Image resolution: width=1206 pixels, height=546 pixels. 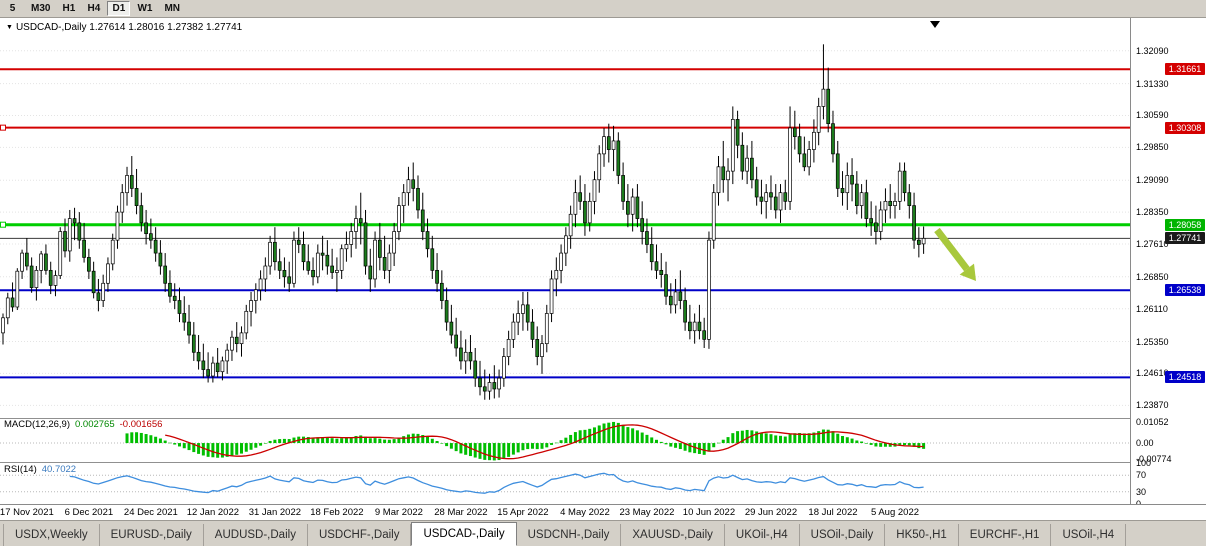 I want to click on rsi-value: 40.7022, so click(x=59, y=469).